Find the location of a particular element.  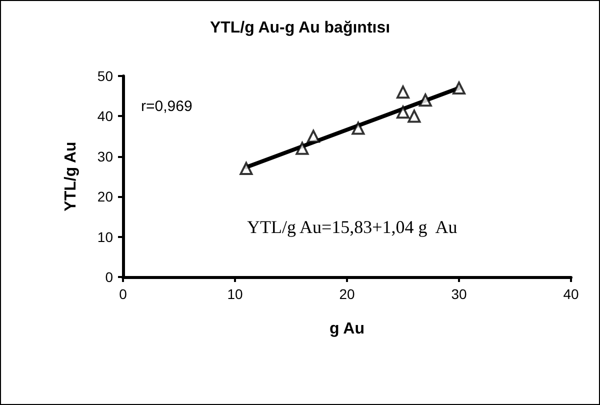

x-tick-label: 20 is located at coordinates (347, 294).